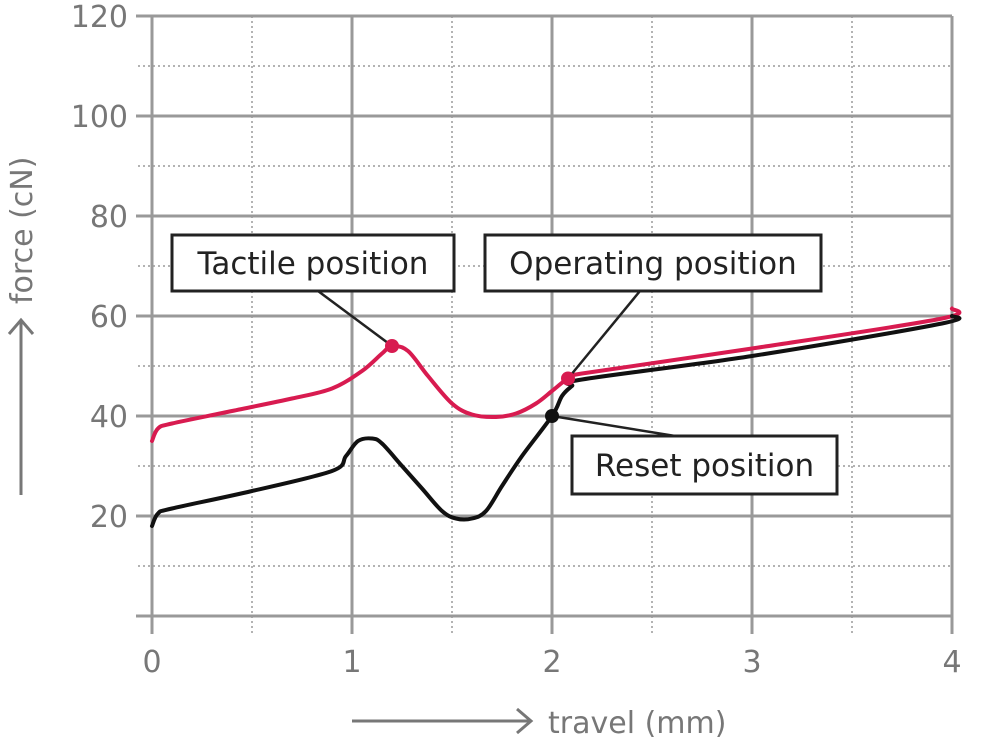 The height and width of the screenshot is (750, 988). Describe the element at coordinates (539, 723) in the screenshot. I see `x-axis-title-group: travel (mm)` at that location.